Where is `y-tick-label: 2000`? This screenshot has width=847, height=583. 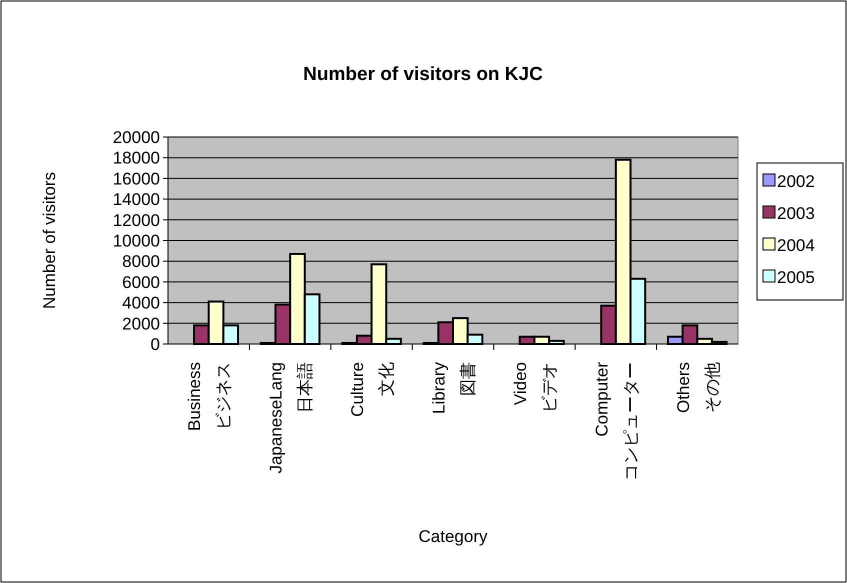
y-tick-label: 2000 is located at coordinates (141, 324).